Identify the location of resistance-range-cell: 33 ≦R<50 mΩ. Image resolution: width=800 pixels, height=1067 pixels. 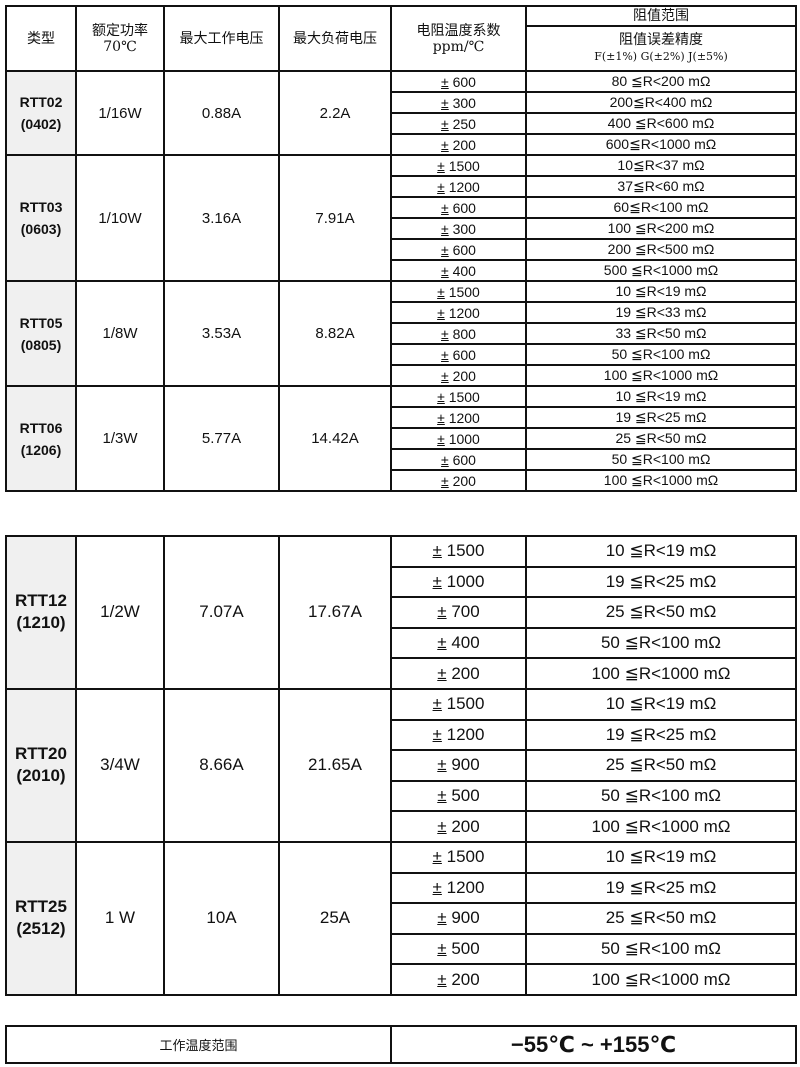
(661, 333).